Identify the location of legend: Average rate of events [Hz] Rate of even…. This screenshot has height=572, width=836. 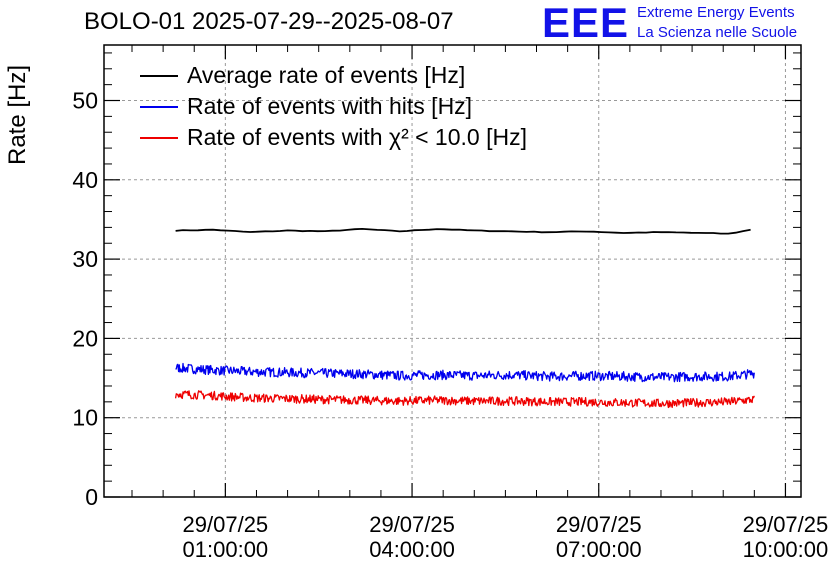
(333, 106).